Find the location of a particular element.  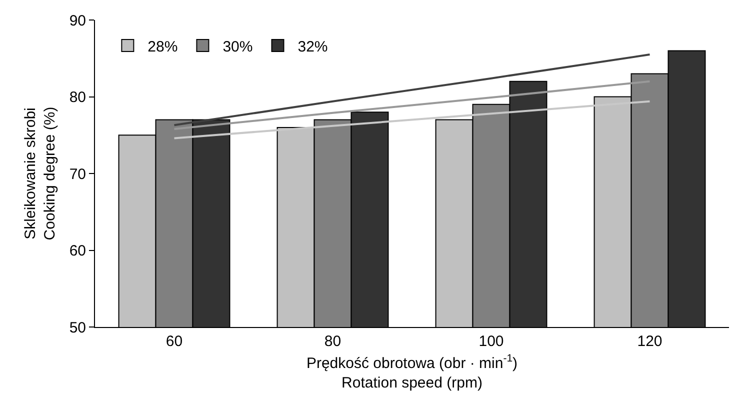

y-tick-label: 80 is located at coordinates (77, 97).